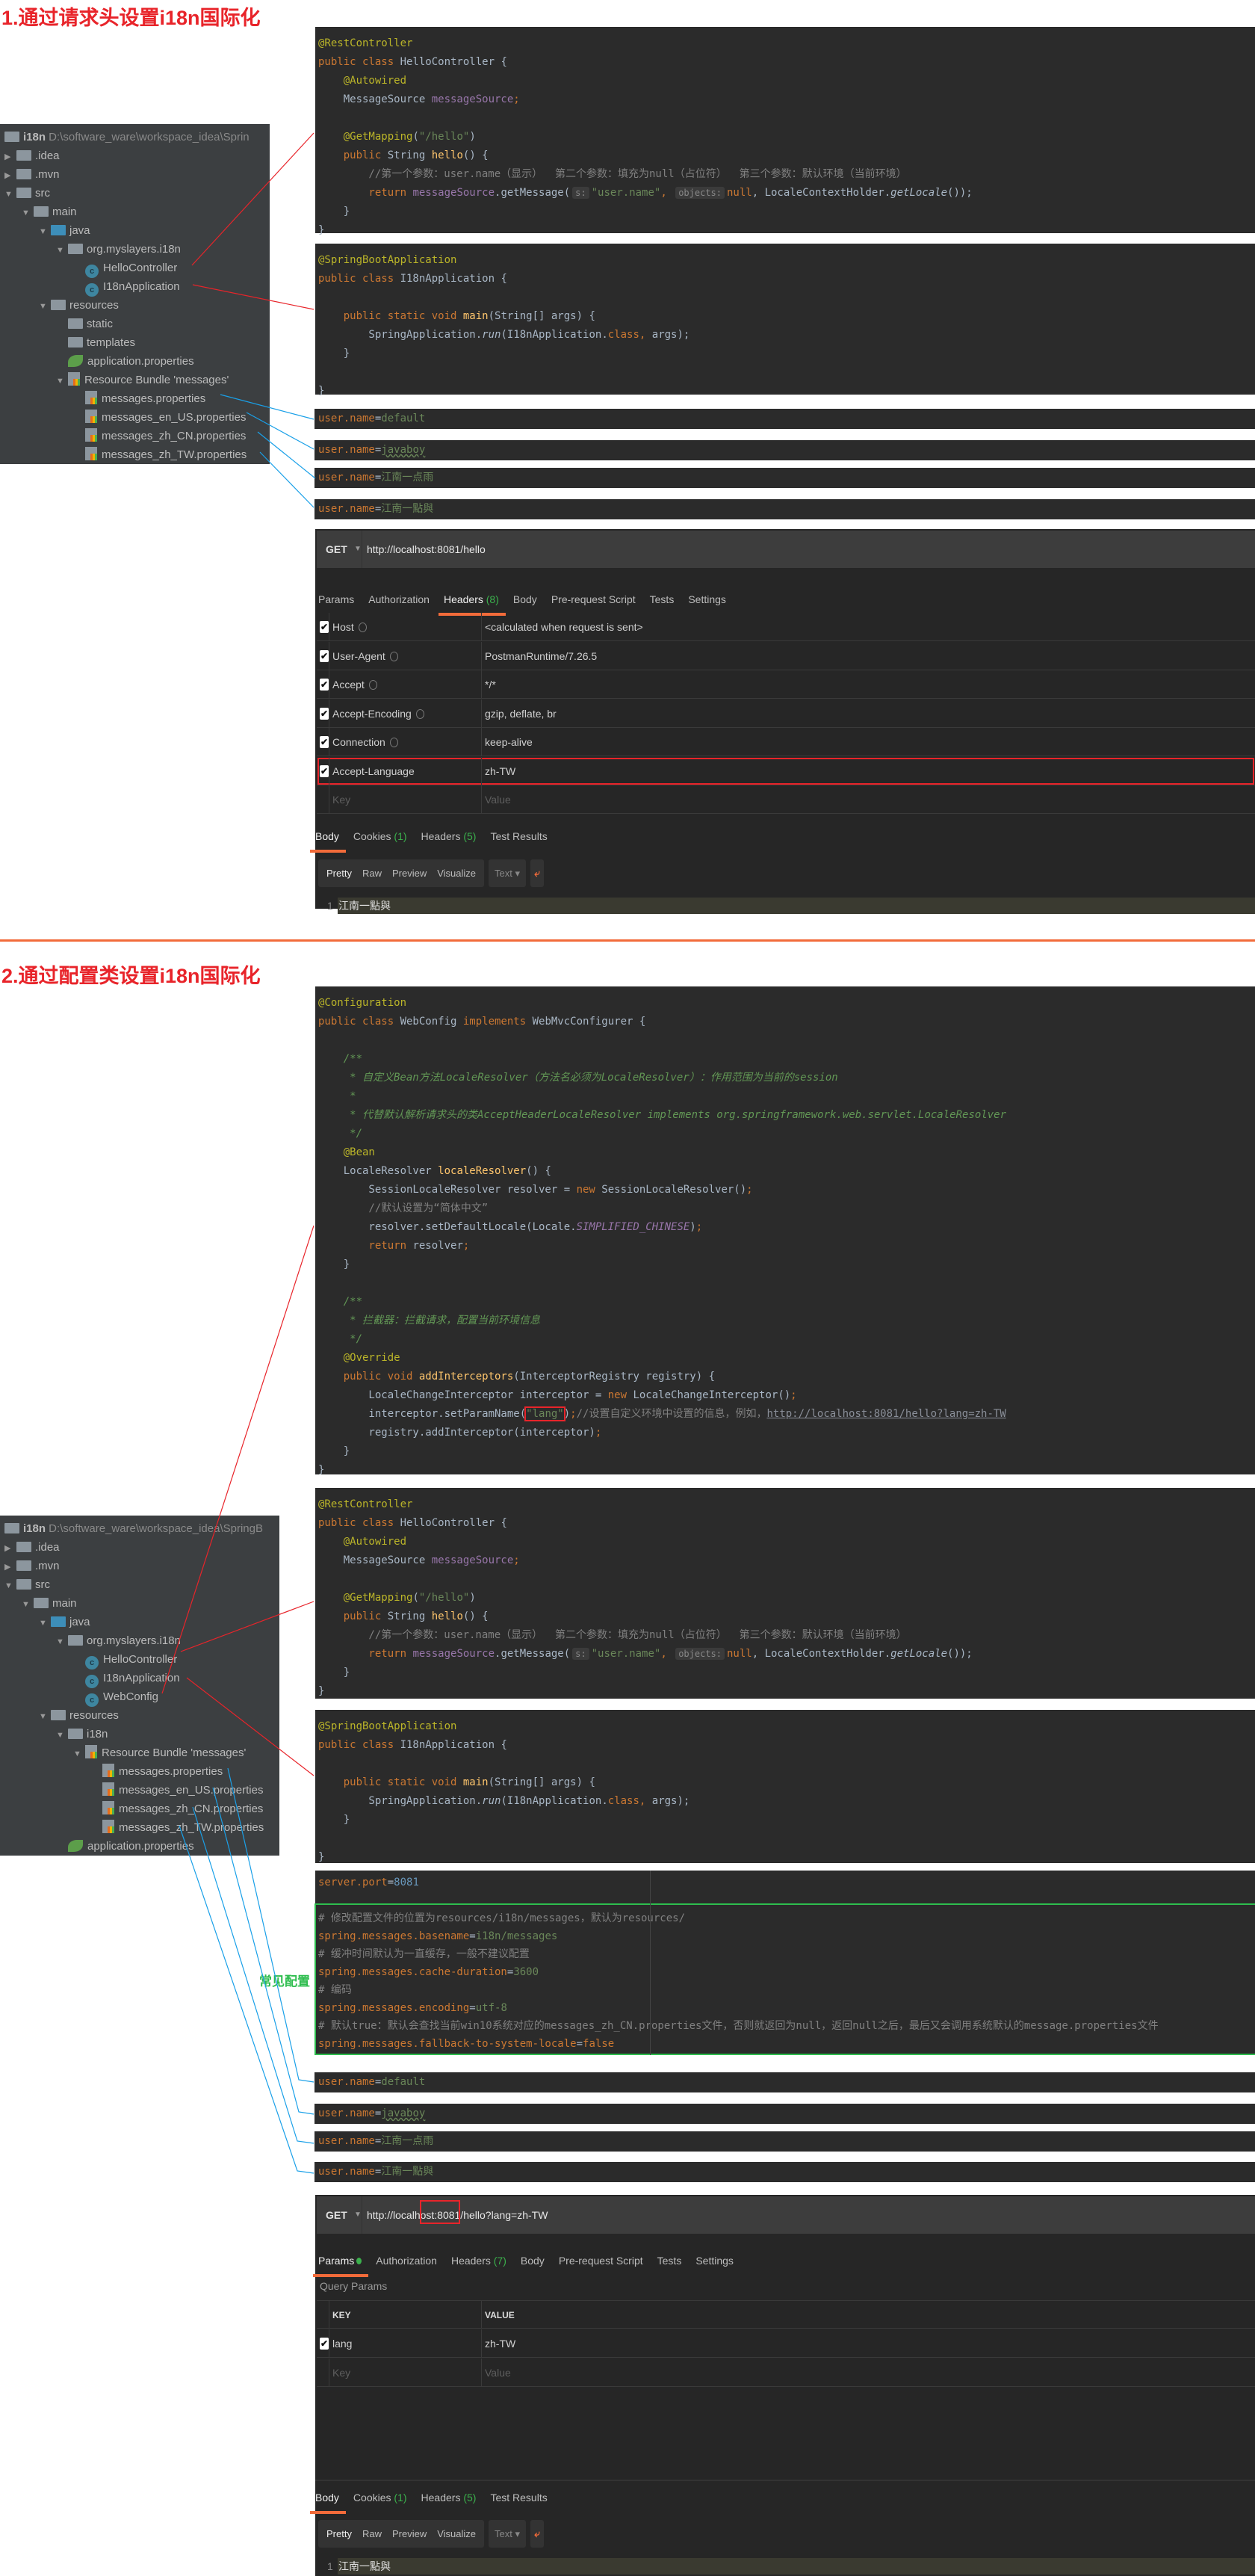 This screenshot has height=2576, width=1255. Describe the element at coordinates (82, 1734) in the screenshot. I see `tree-item: ▼ i18n` at that location.